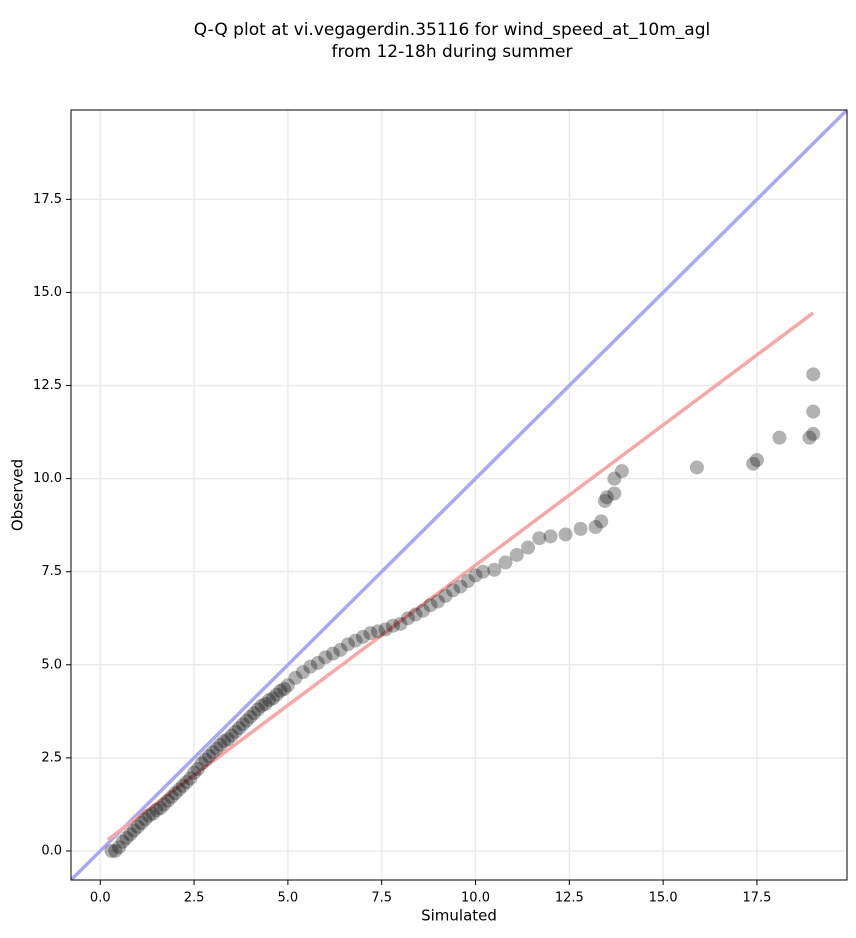 The image size is (856, 938). Describe the element at coordinates (663, 898) in the screenshot. I see `x-tick-label: 15.0` at that location.